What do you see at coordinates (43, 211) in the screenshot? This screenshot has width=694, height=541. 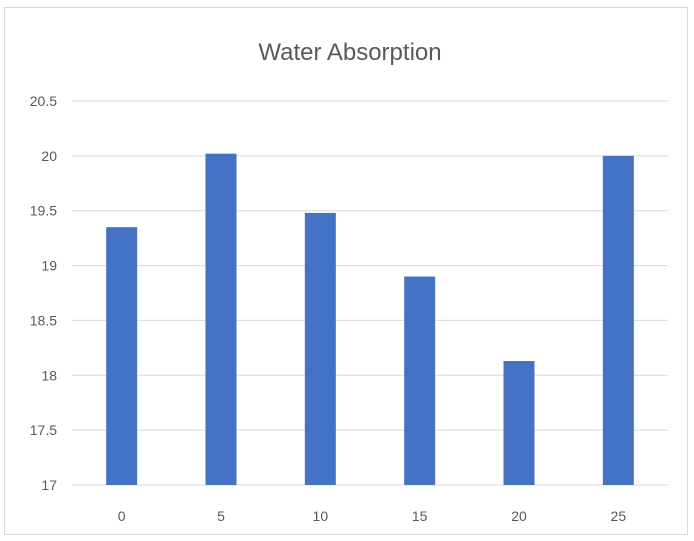 I see `y-tick-label: 19.5` at bounding box center [43, 211].